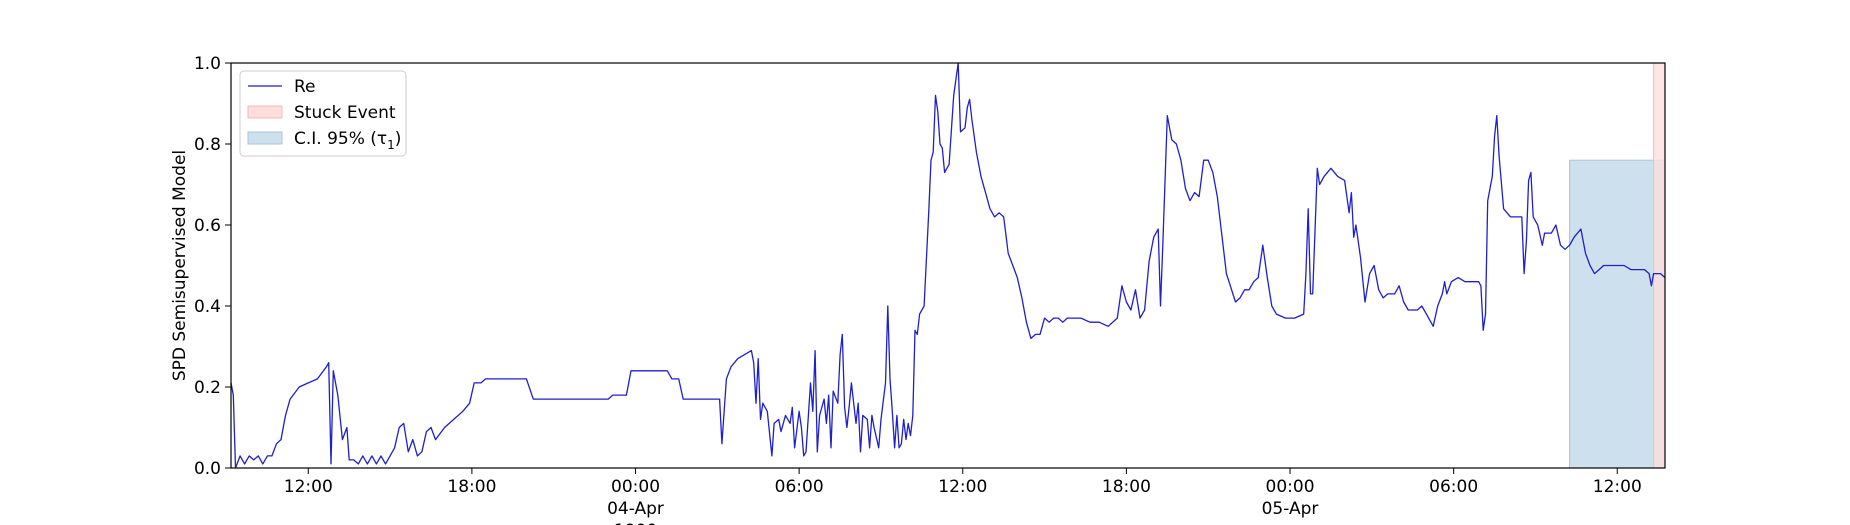 The height and width of the screenshot is (525, 1850). Describe the element at coordinates (347, 140) in the screenshot. I see `legend-label-ci: C.I. 95% (τ1)` at that location.